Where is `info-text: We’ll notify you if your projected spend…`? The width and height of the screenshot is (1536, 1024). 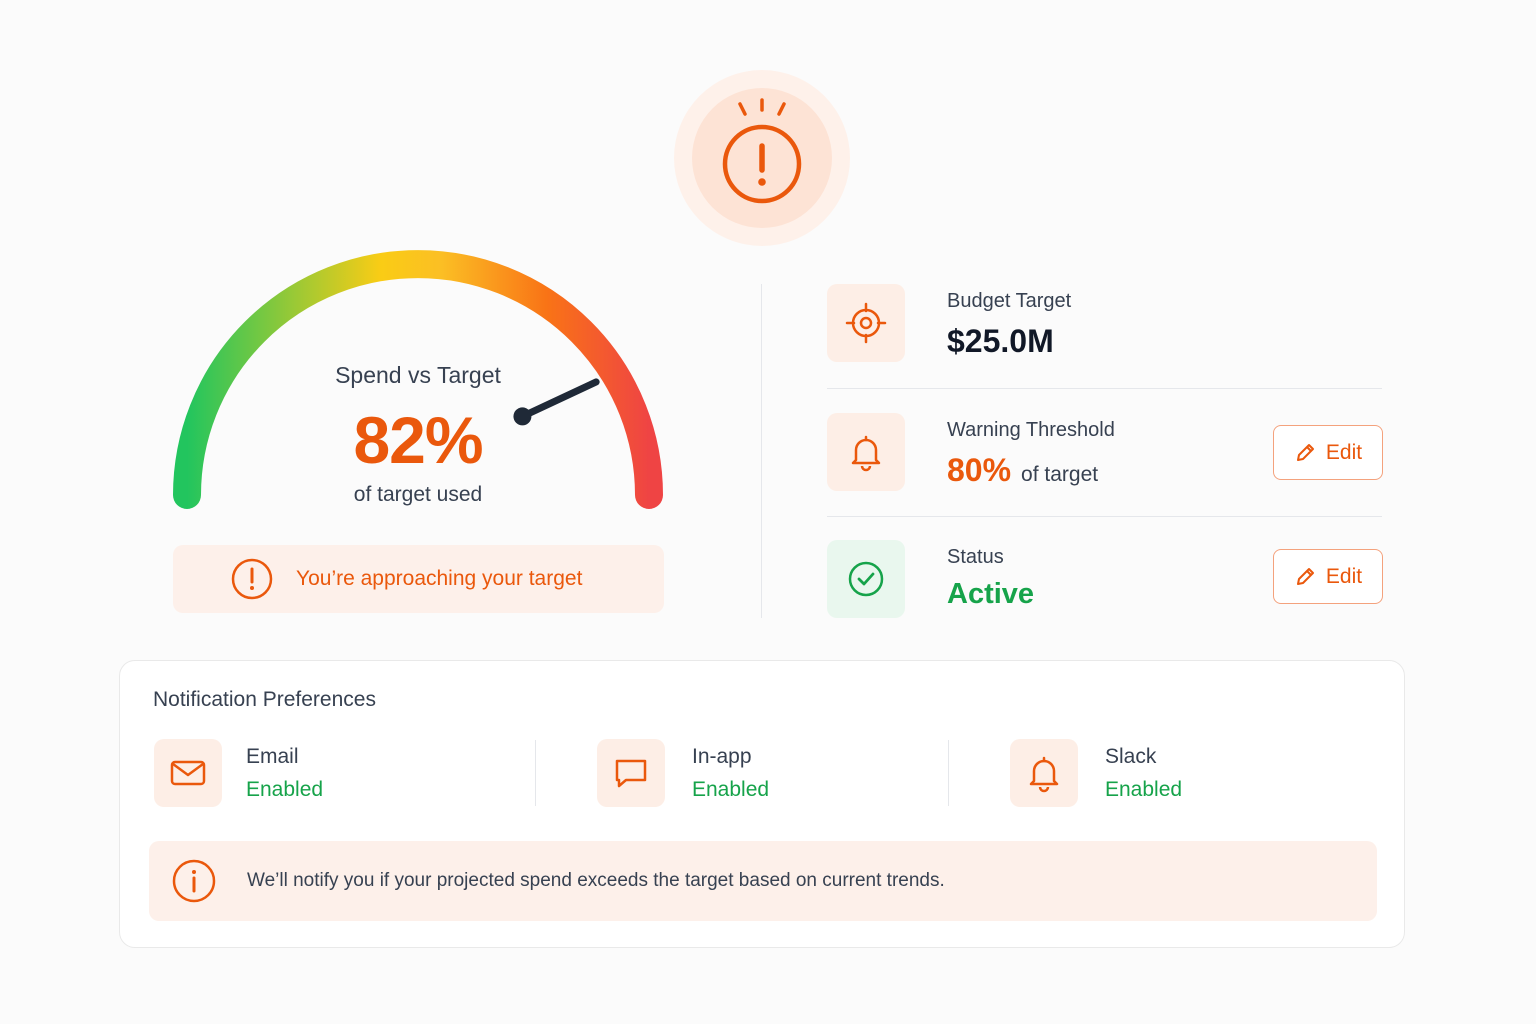
info-text: We’ll notify you if your projected spend… is located at coordinates (596, 880).